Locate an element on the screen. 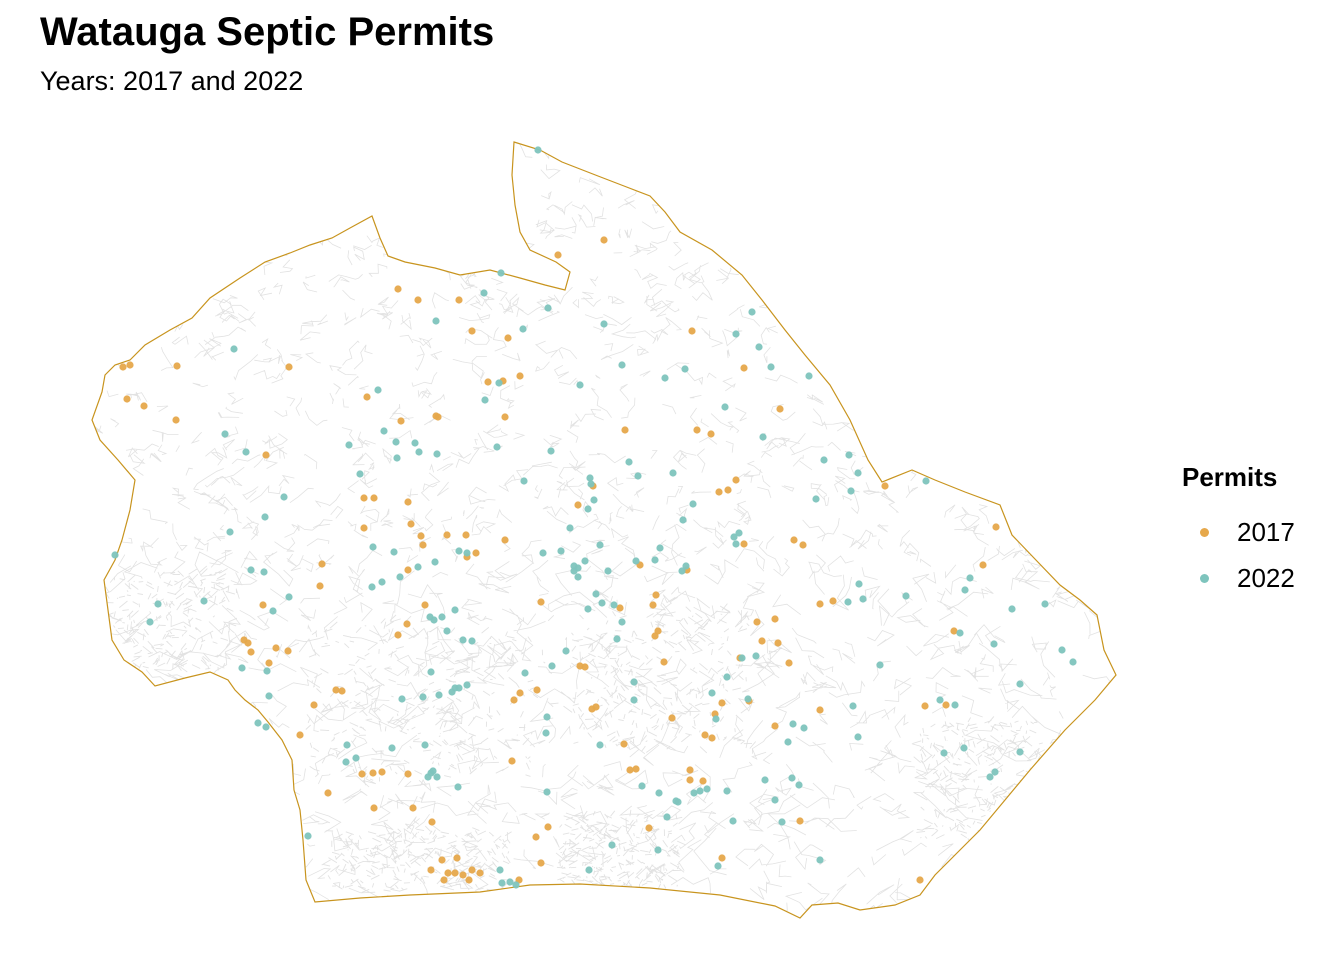 The height and width of the screenshot is (960, 1344). legend-label: 2022 is located at coordinates (1266, 577).